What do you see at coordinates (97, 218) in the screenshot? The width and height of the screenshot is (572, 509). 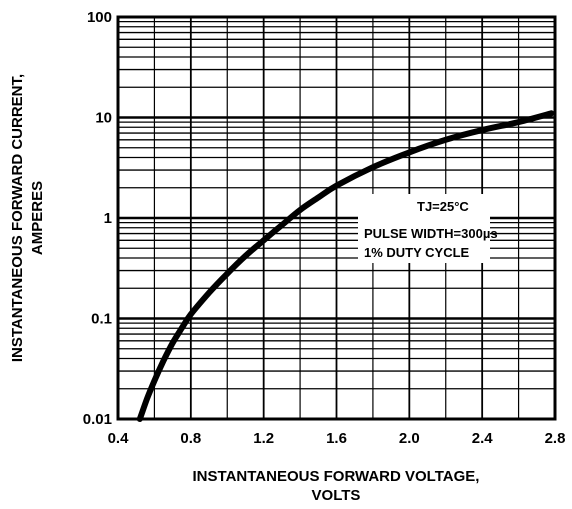 I see `y-tick-labels: 0.01 0.1 1 10 100` at bounding box center [97, 218].